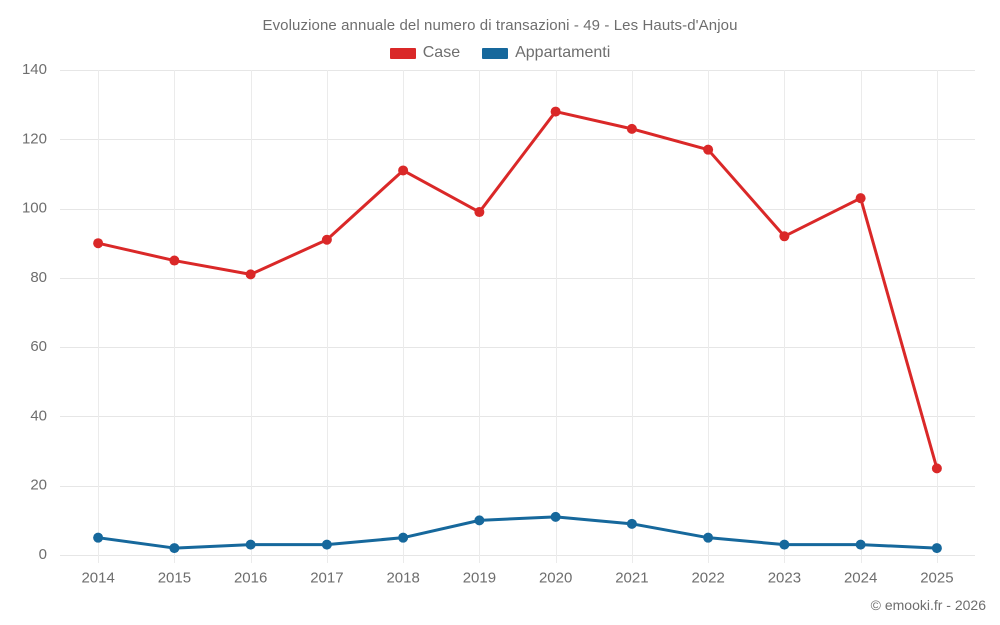  Describe the element at coordinates (479, 577) in the screenshot. I see `x-axis-tick-label: 2019` at that location.